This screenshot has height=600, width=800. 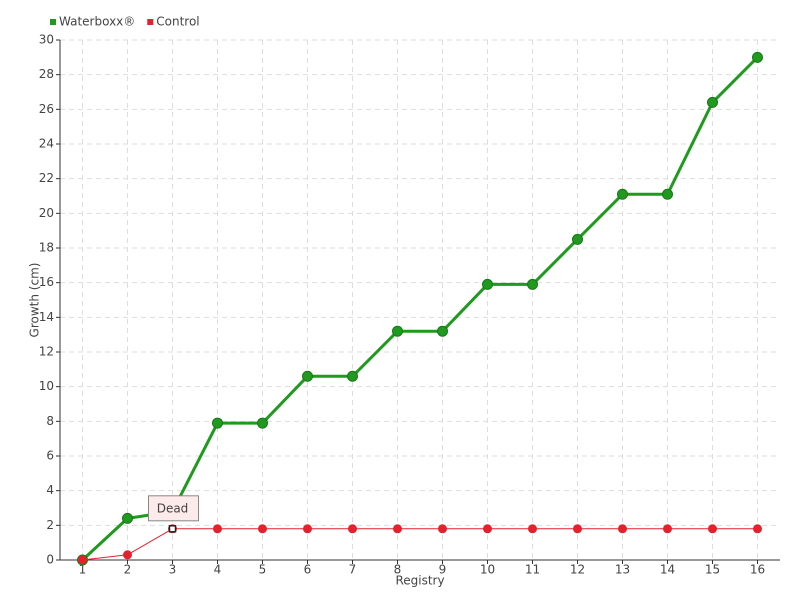 What do you see at coordinates (577, 570) in the screenshot?
I see `x-tick-label: 12` at bounding box center [577, 570].